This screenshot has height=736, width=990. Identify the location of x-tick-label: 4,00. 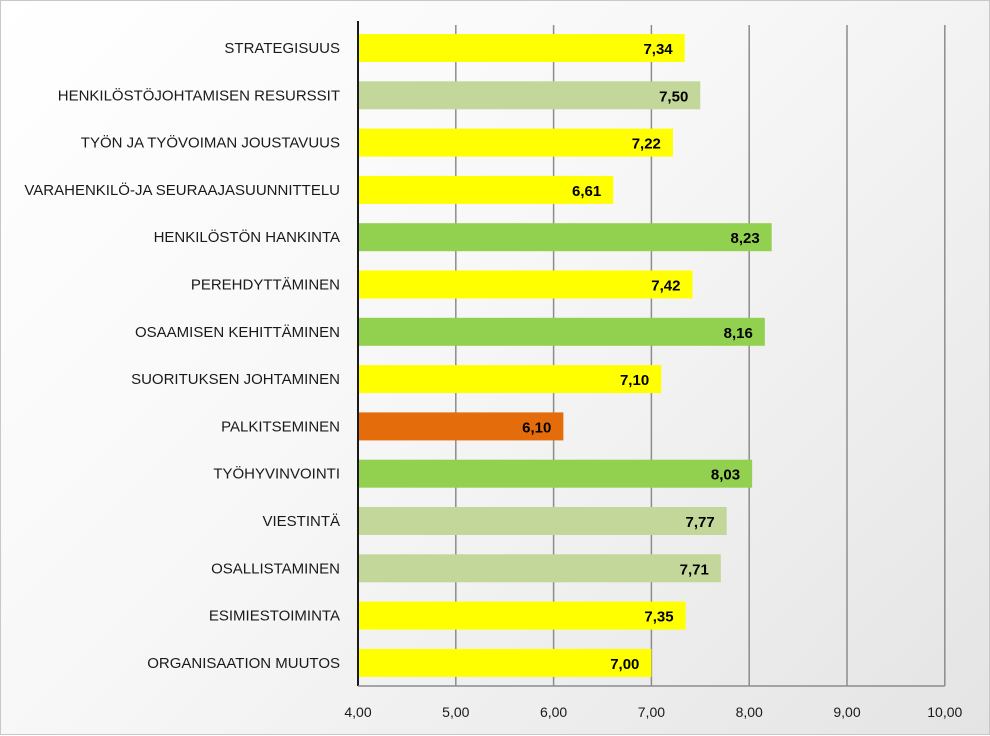
(357, 712).